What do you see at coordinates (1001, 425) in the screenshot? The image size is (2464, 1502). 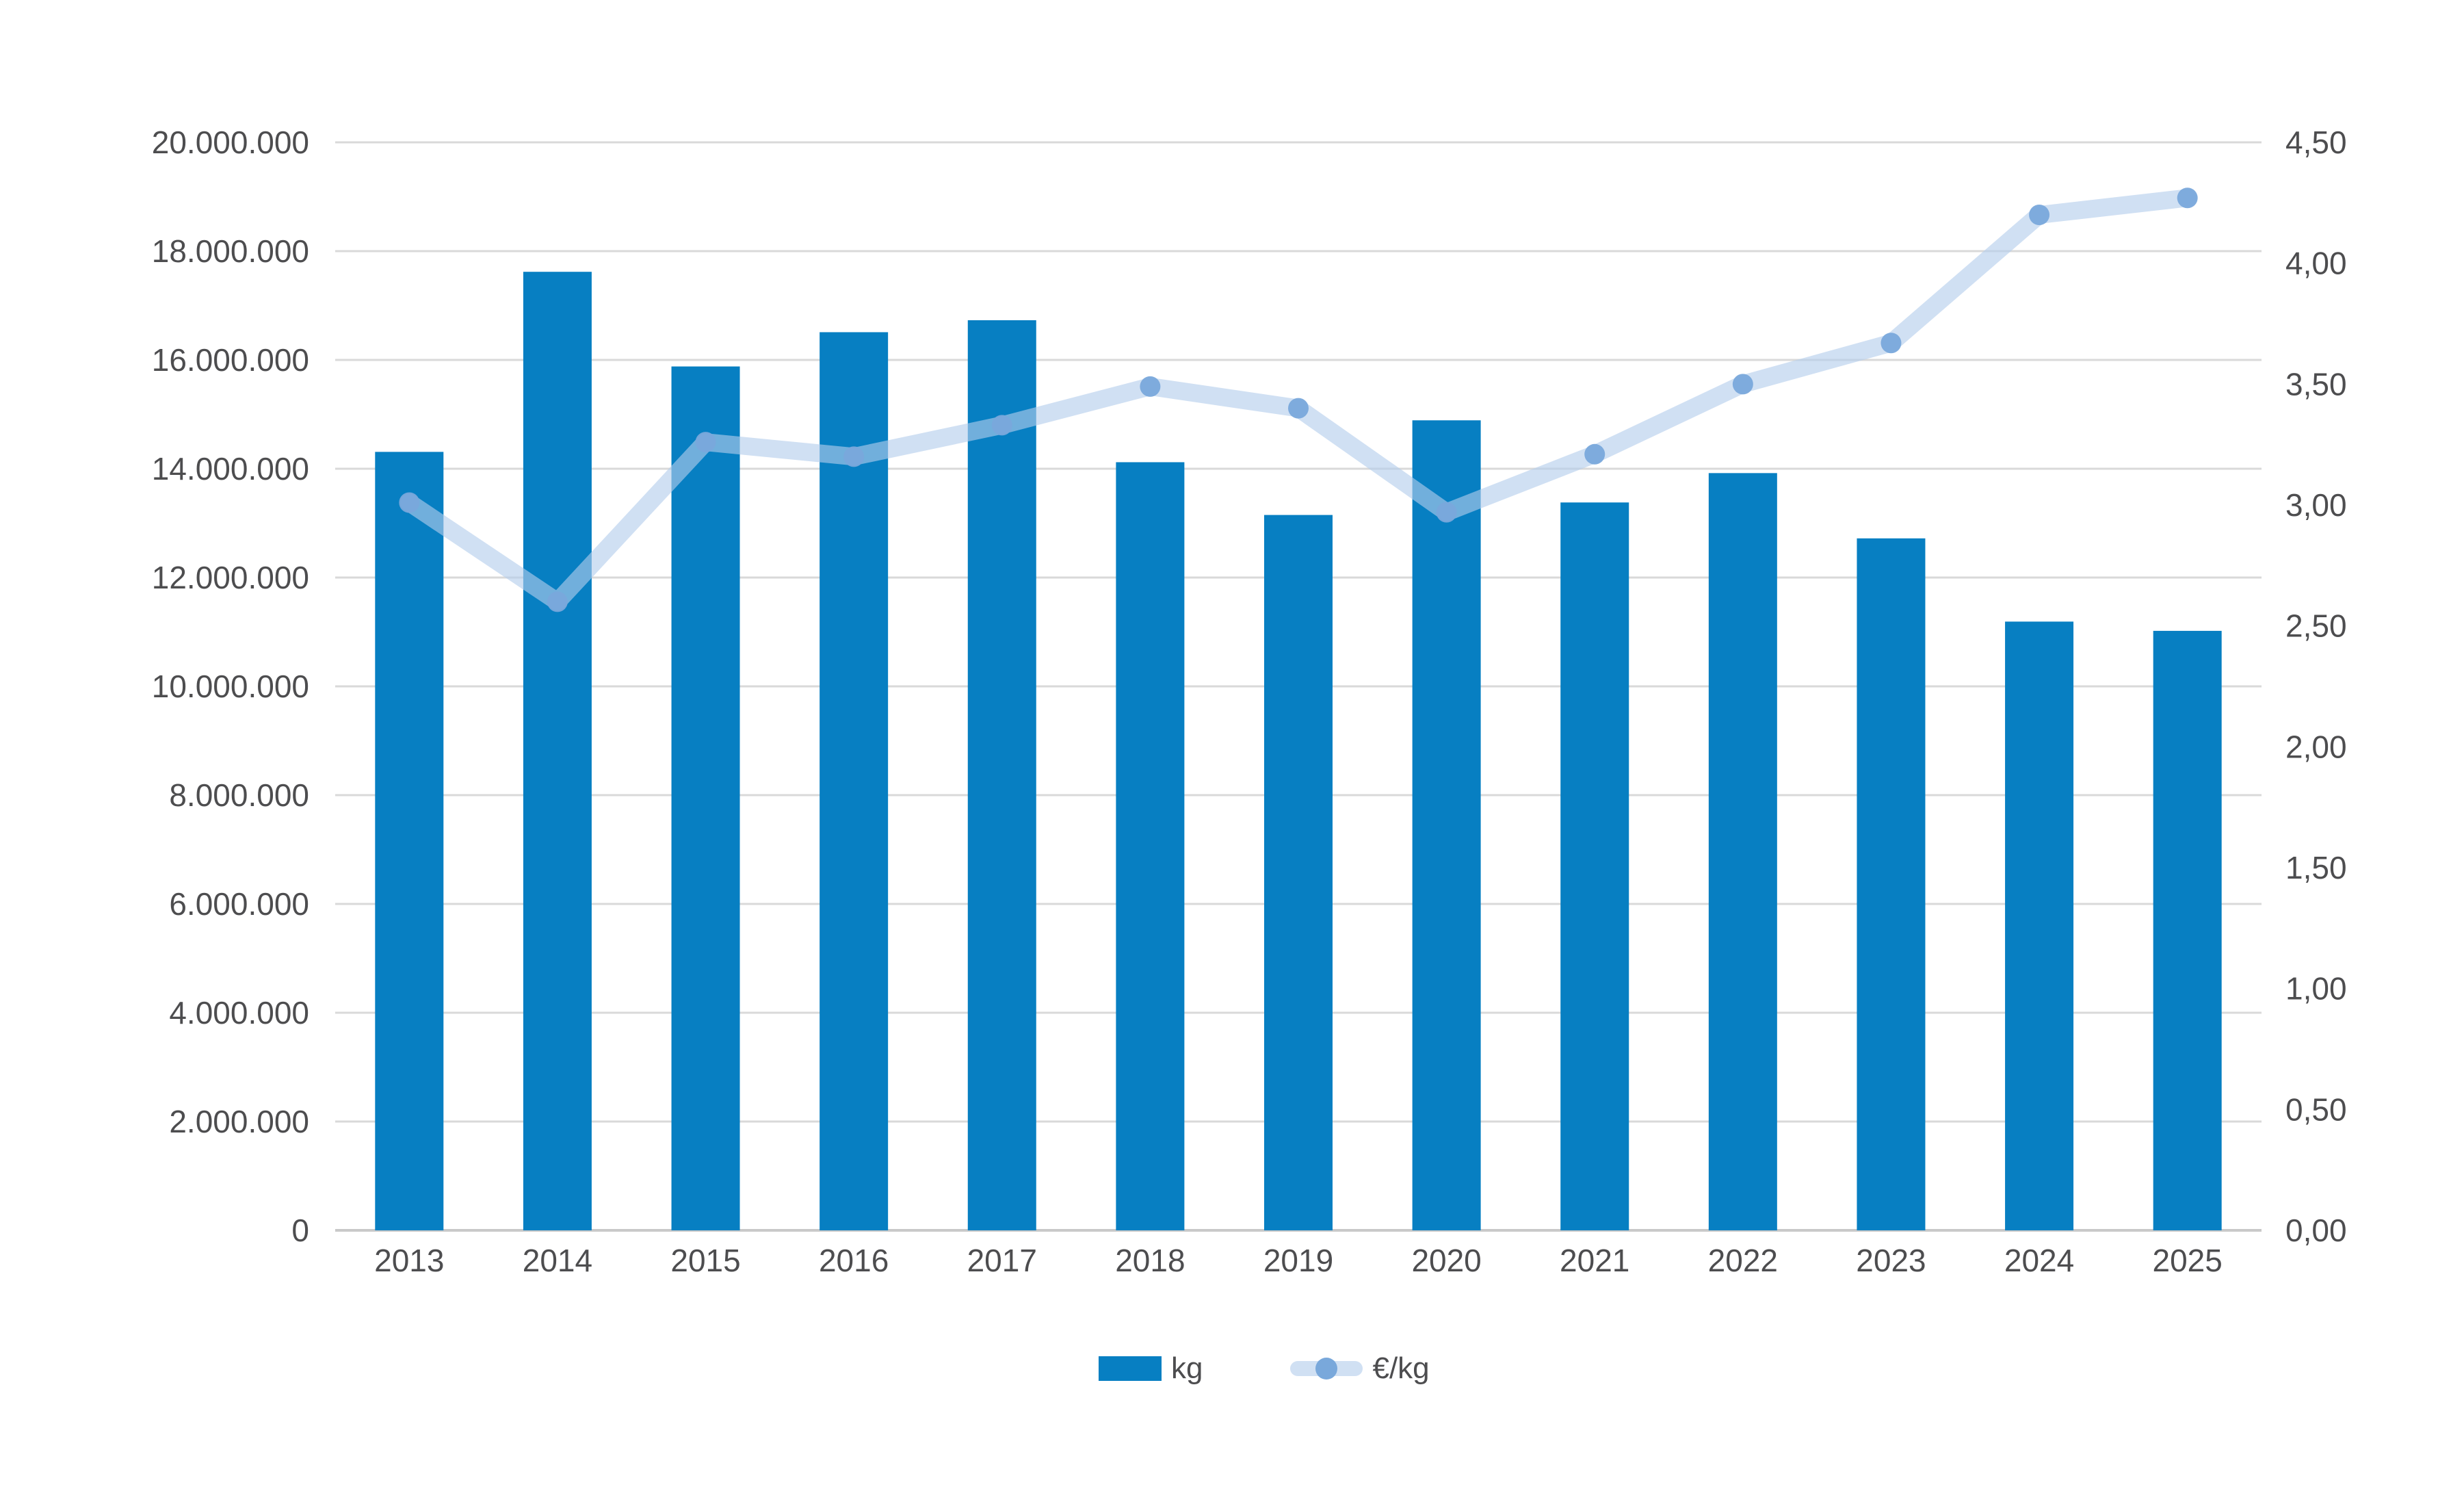 I see `line-point-2017` at bounding box center [1001, 425].